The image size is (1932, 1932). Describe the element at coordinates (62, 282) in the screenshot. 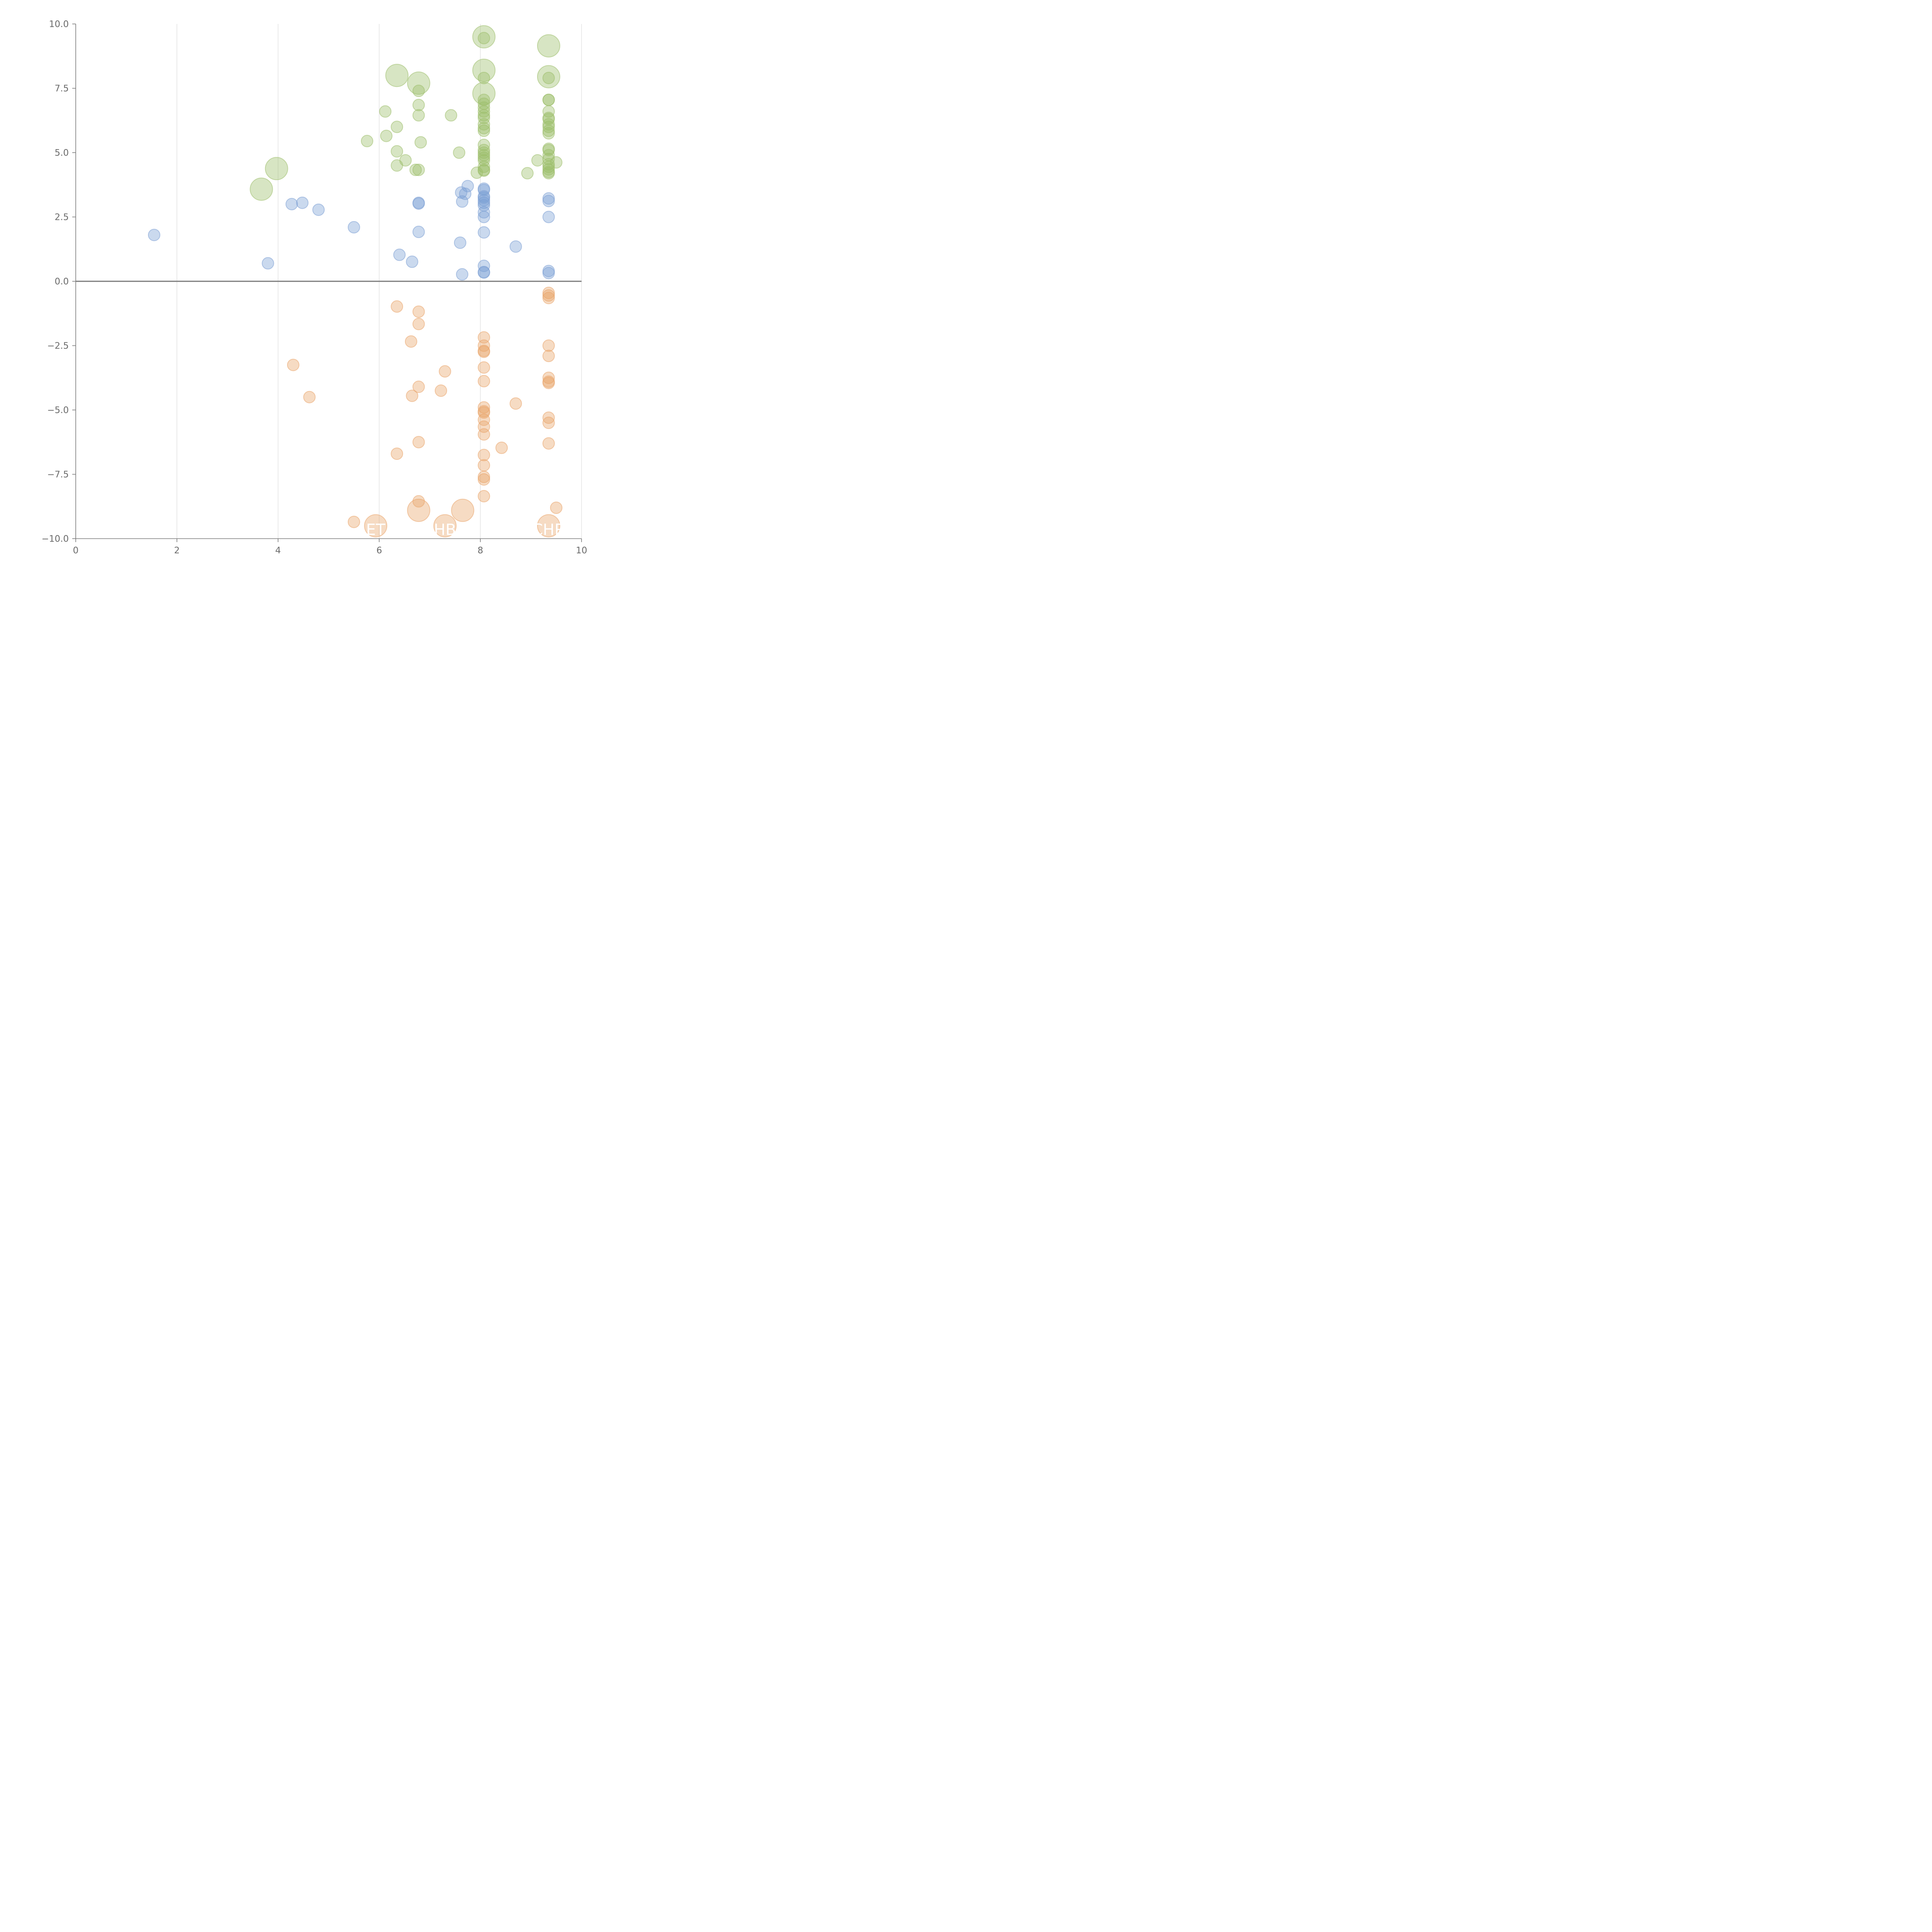

I see `y-tick-label: 0.0` at that location.